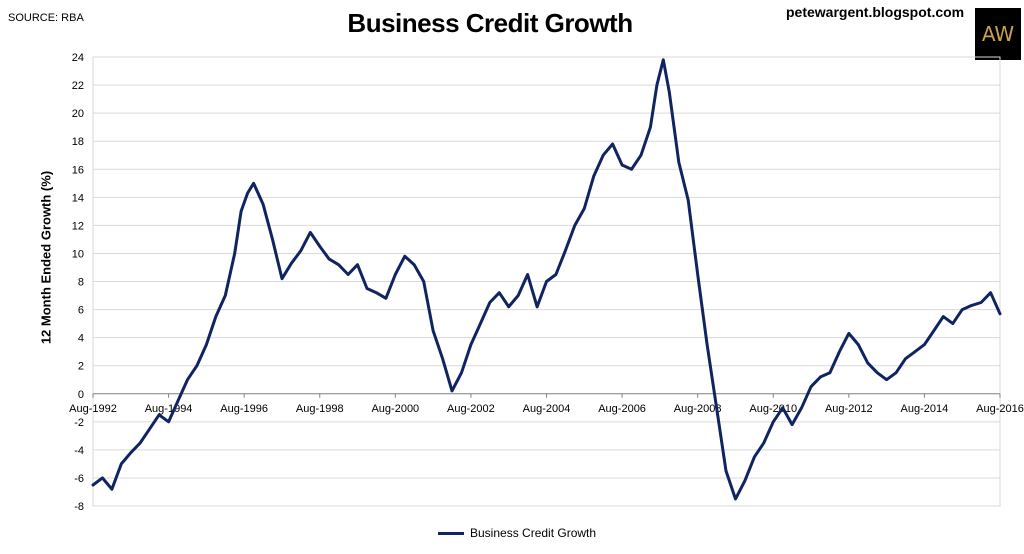 The height and width of the screenshot is (554, 1024). Describe the element at coordinates (81, 283) in the screenshot. I see `y-tick-label: 8` at that location.